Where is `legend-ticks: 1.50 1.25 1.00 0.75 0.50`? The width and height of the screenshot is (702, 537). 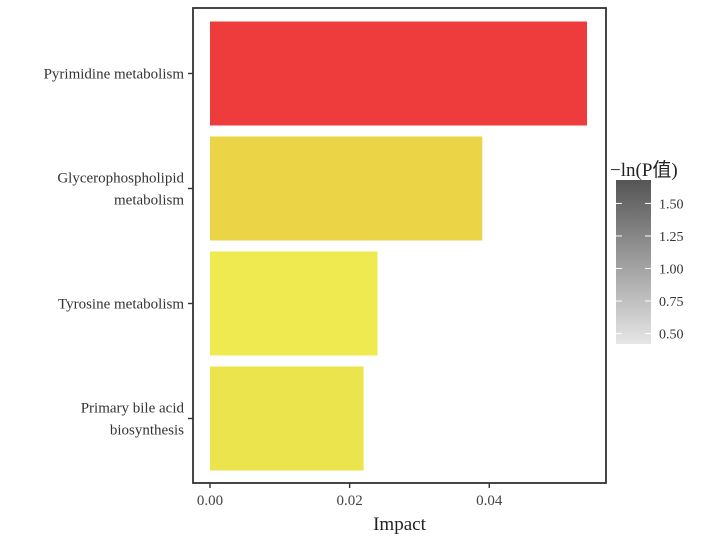
legend-ticks: 1.50 1.25 1.00 0.75 0.50 is located at coordinates (650, 270).